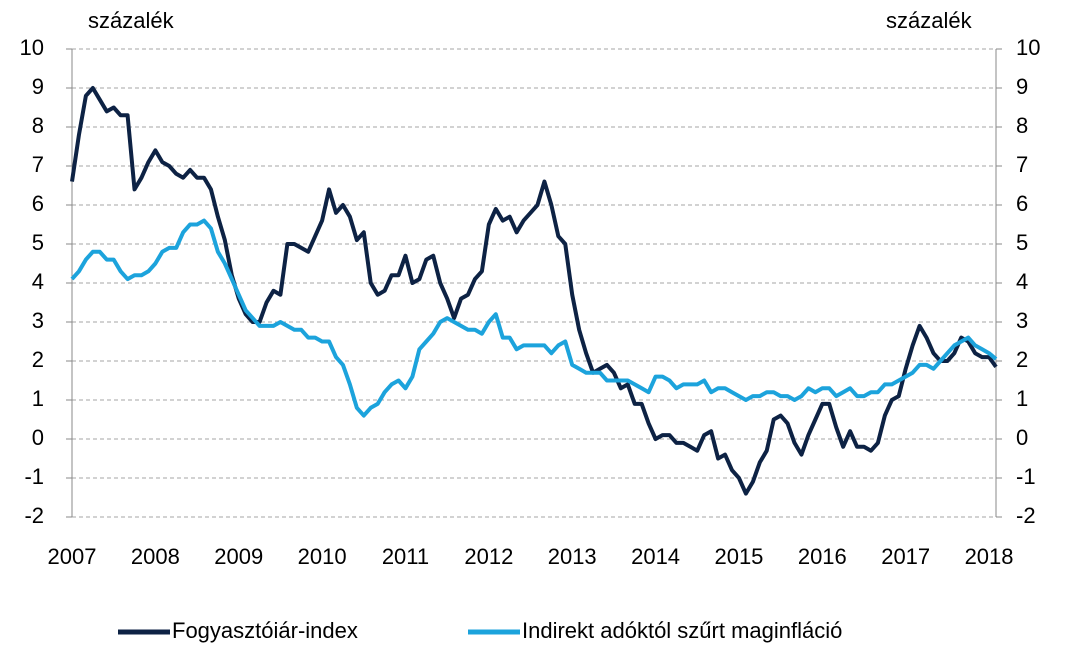 The image size is (1066, 648). Describe the element at coordinates (1026, 515) in the screenshot. I see `y2-tick-label: -2` at that location.